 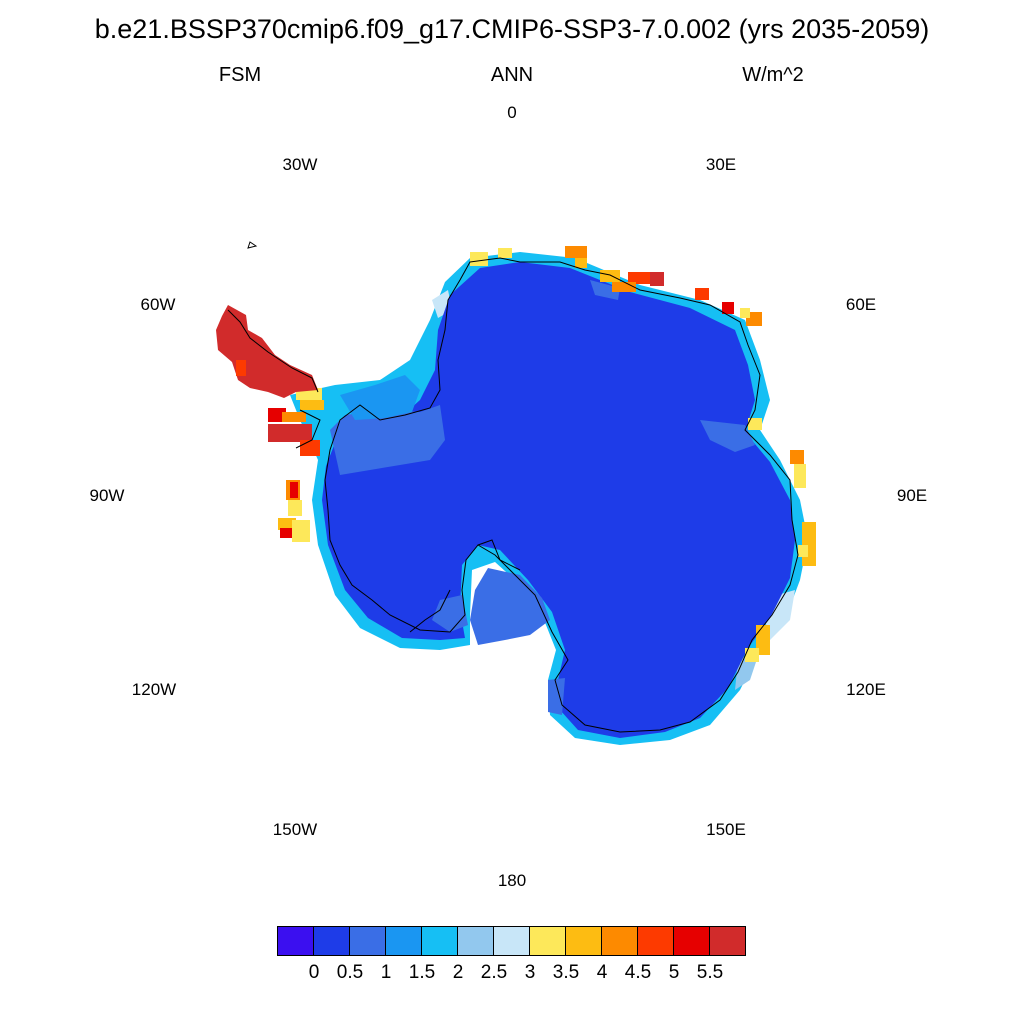 What do you see at coordinates (512, 880) in the screenshot?
I see `lon-label-180: 180` at bounding box center [512, 880].